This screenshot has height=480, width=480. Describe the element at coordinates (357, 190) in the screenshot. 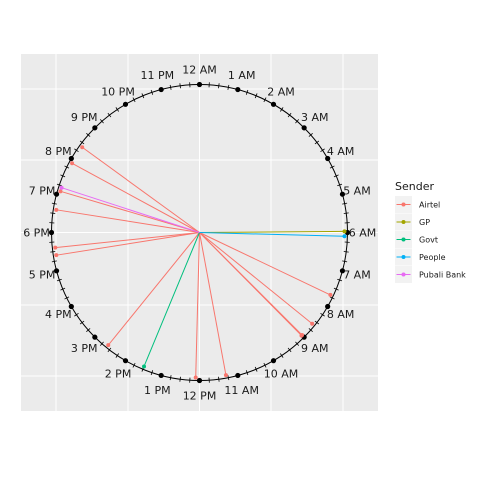

I see `hour-label: 5 AM` at that location.